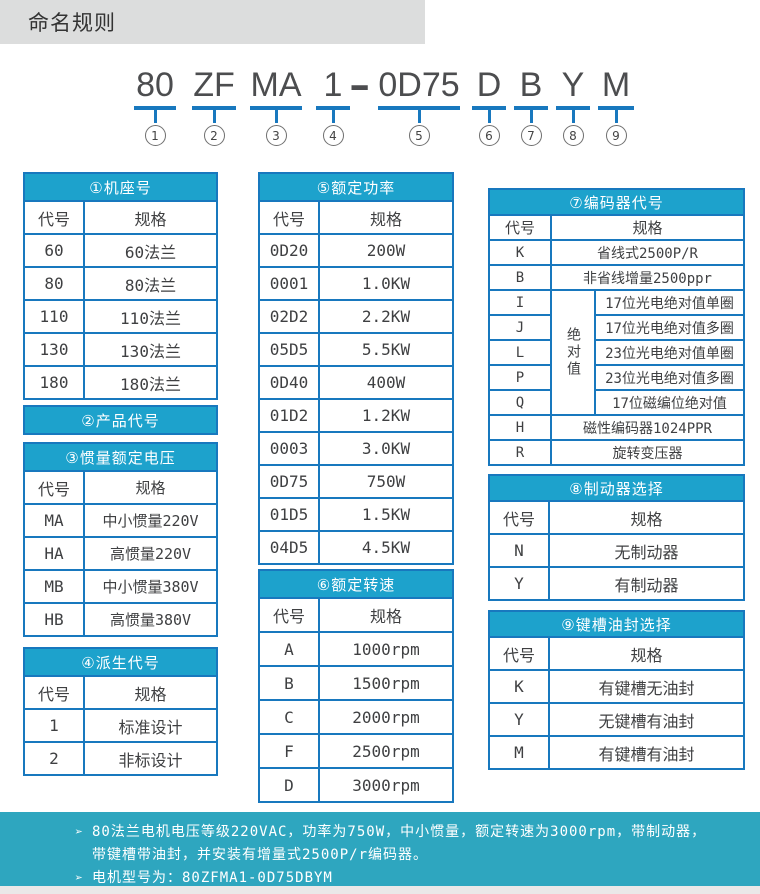  I want to click on cell-code: 01D2, so click(289, 415).